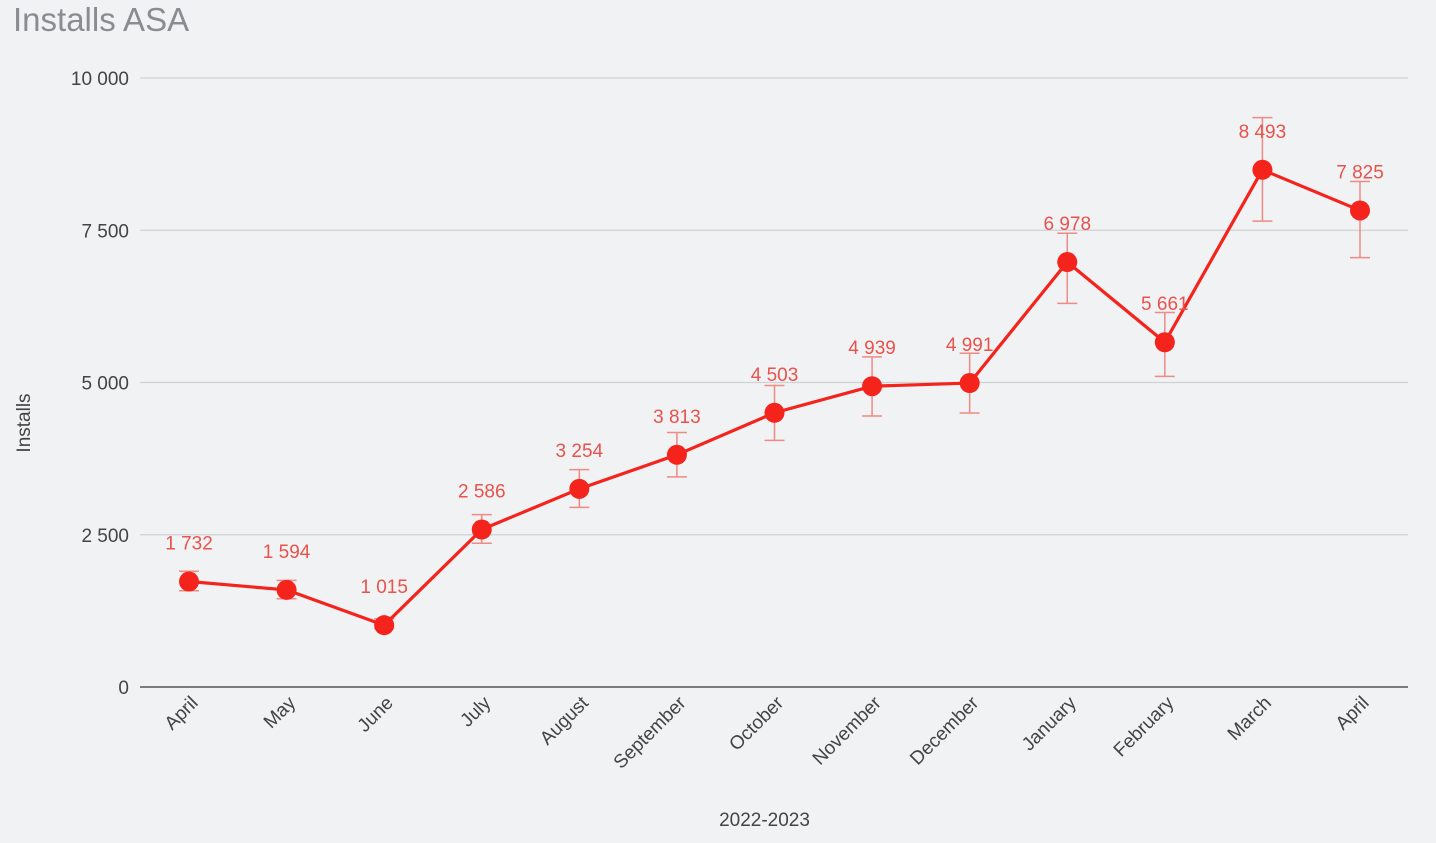 The image size is (1436, 843). I want to click on x-tick-label: February, so click(1144, 726).